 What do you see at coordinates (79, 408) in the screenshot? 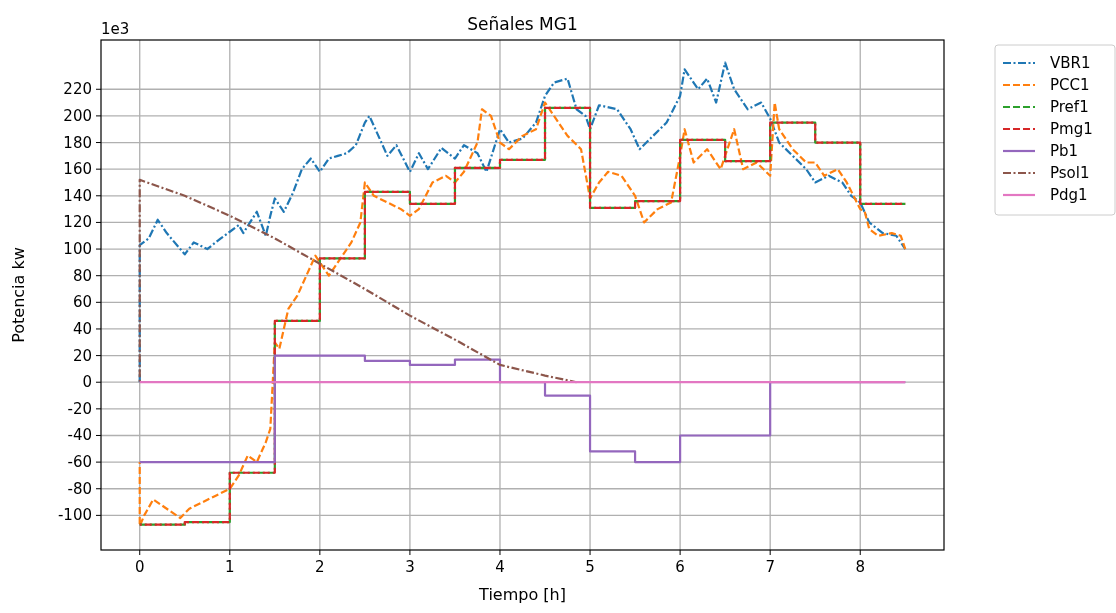
I see `y-tick-label: -20` at bounding box center [79, 408].